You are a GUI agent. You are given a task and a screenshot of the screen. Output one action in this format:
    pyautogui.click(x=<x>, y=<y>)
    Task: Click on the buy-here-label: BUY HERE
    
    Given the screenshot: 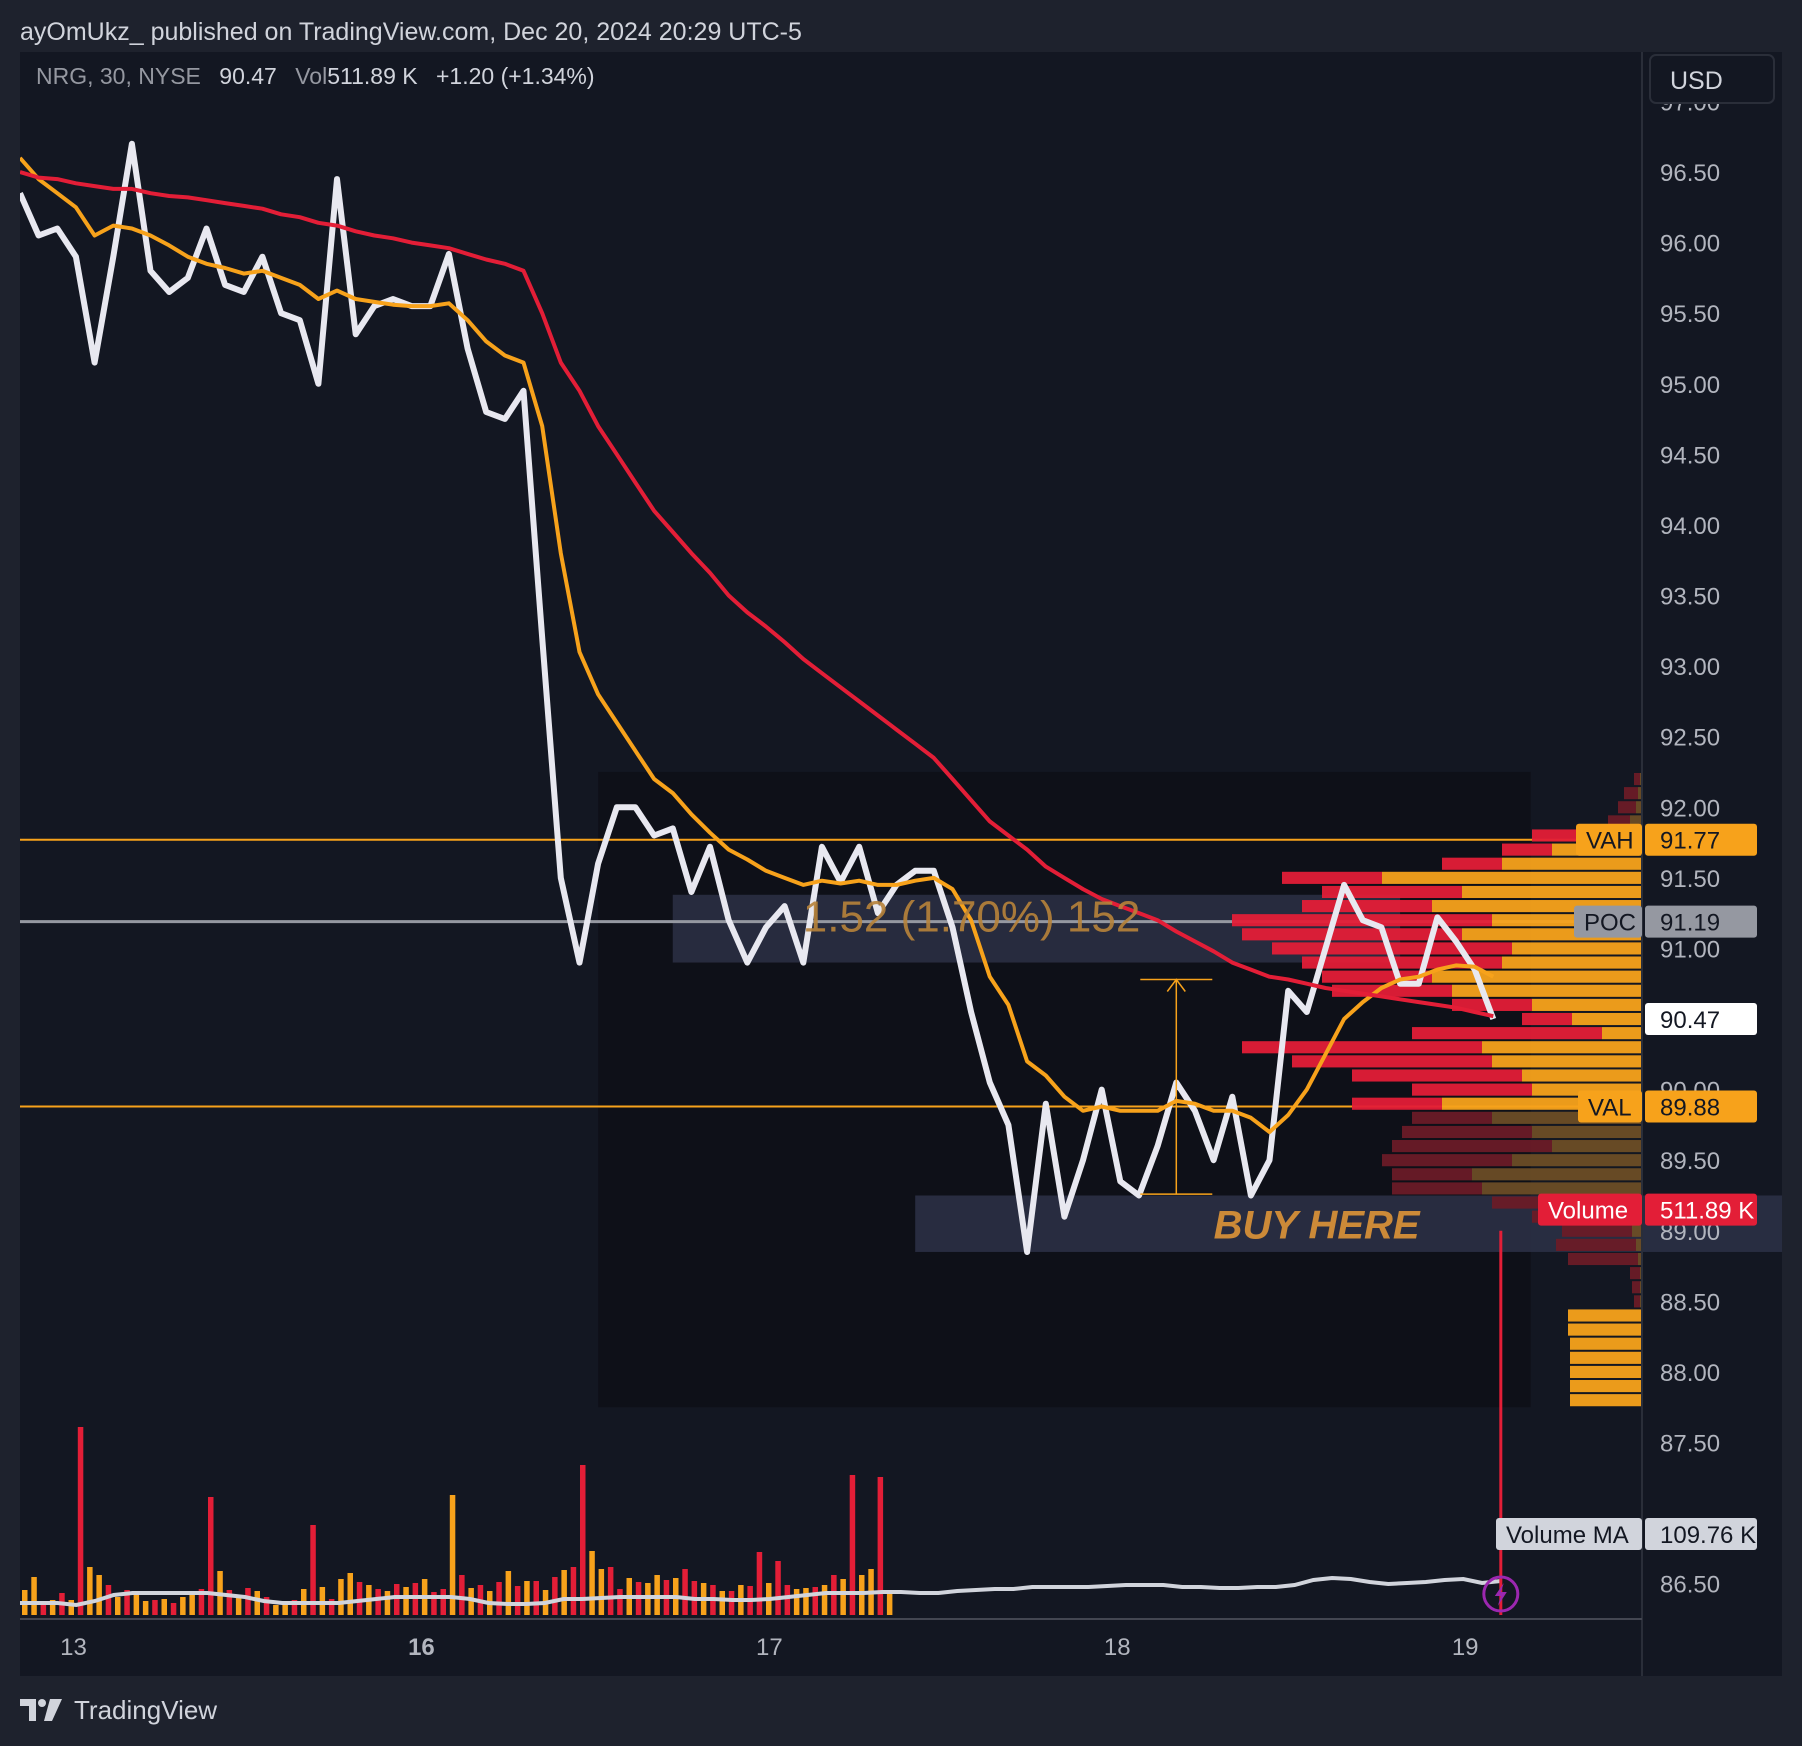 What is the action you would take?
    pyautogui.click(x=1317, y=1226)
    